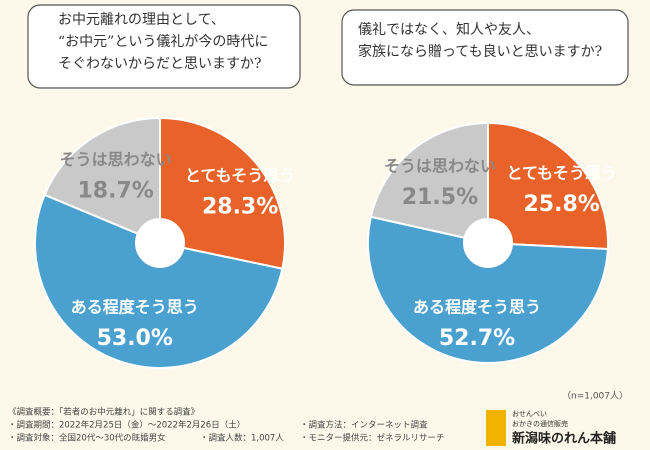 The image size is (650, 450). I want to click on question-text: そぐわないからだと思いますか?, so click(160, 64).